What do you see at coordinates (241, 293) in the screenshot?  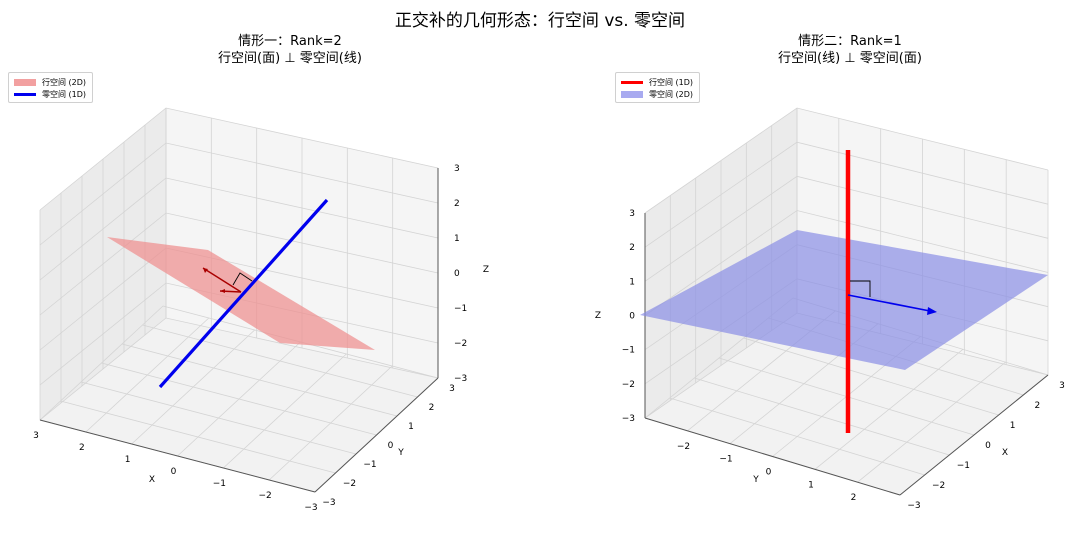 I see `row-space-plane` at bounding box center [241, 293].